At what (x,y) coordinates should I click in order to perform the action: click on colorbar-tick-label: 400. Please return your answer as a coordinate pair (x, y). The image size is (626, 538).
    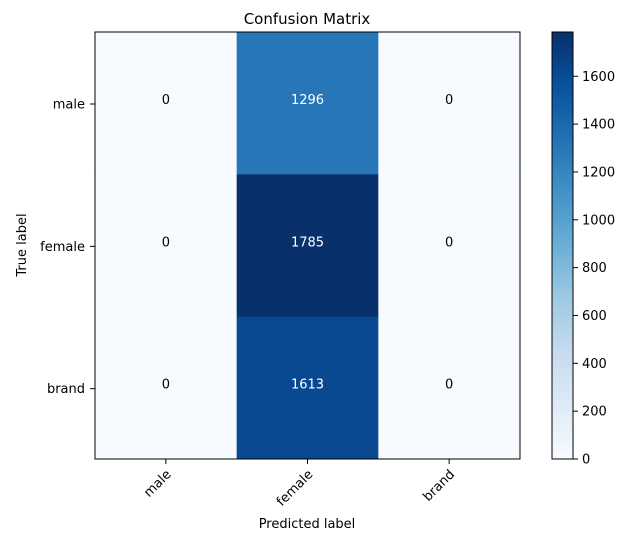
    Looking at the image, I should click on (594, 364).